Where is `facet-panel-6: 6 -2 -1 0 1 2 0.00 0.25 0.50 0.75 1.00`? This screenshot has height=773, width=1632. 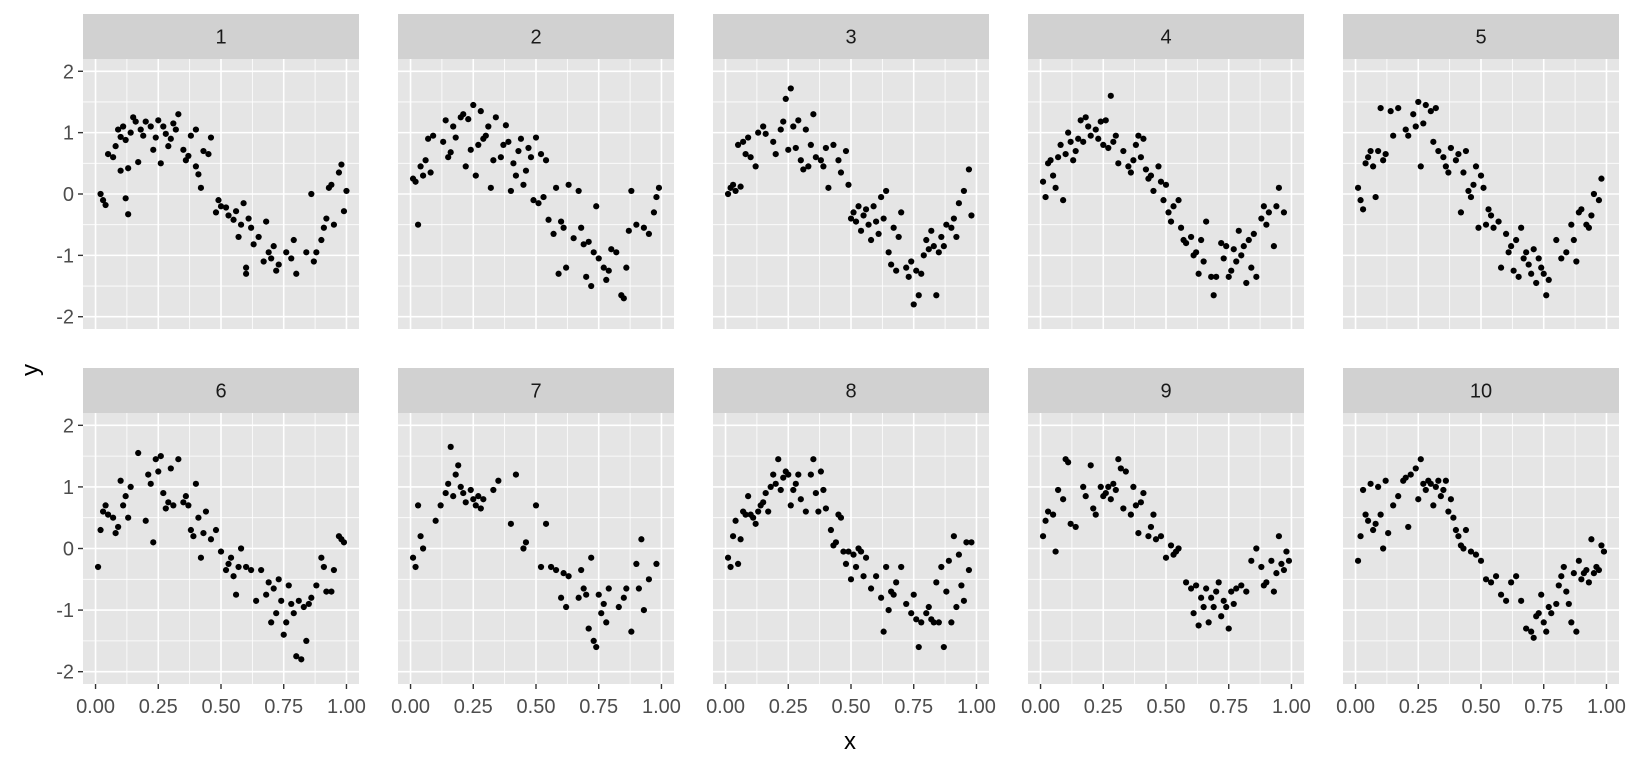
facet-panel-6: 6 -2 -1 0 1 2 0.00 0.25 0.50 0.75 1.00 is located at coordinates (211, 543).